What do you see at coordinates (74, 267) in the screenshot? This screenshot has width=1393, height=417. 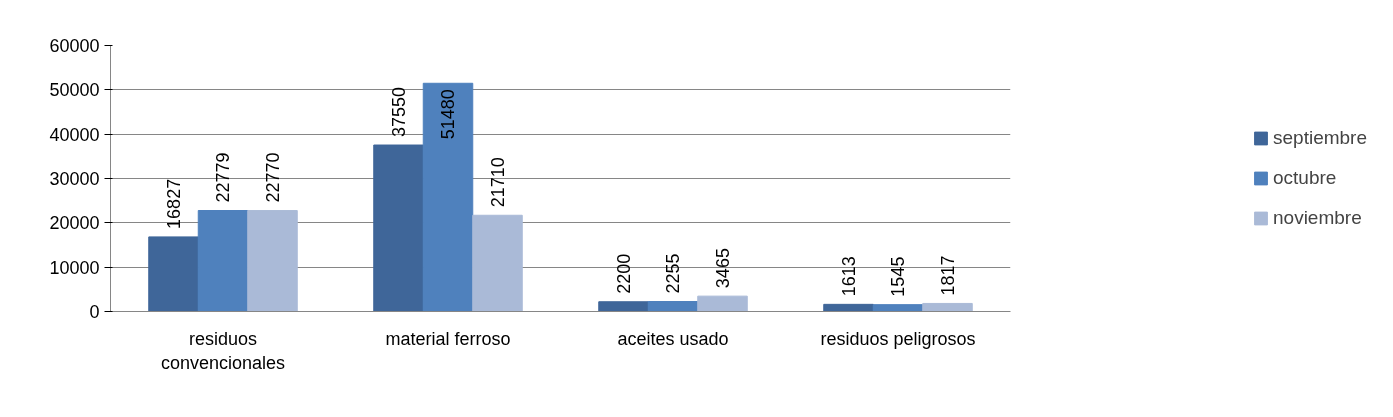 I see `y-tick-label: 10000` at bounding box center [74, 267].